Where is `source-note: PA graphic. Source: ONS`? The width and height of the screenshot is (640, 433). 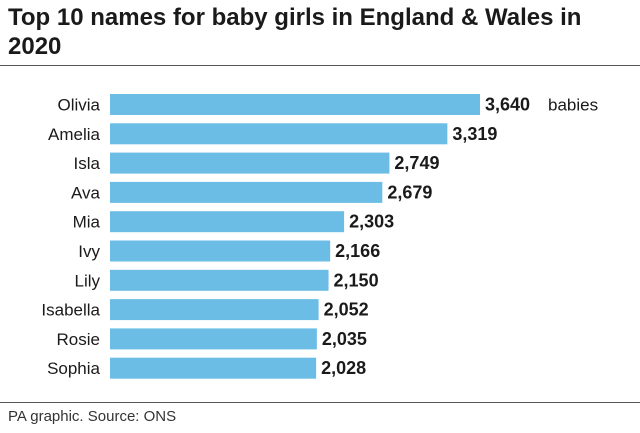
source-note: PA graphic. Source: ONS is located at coordinates (92, 416).